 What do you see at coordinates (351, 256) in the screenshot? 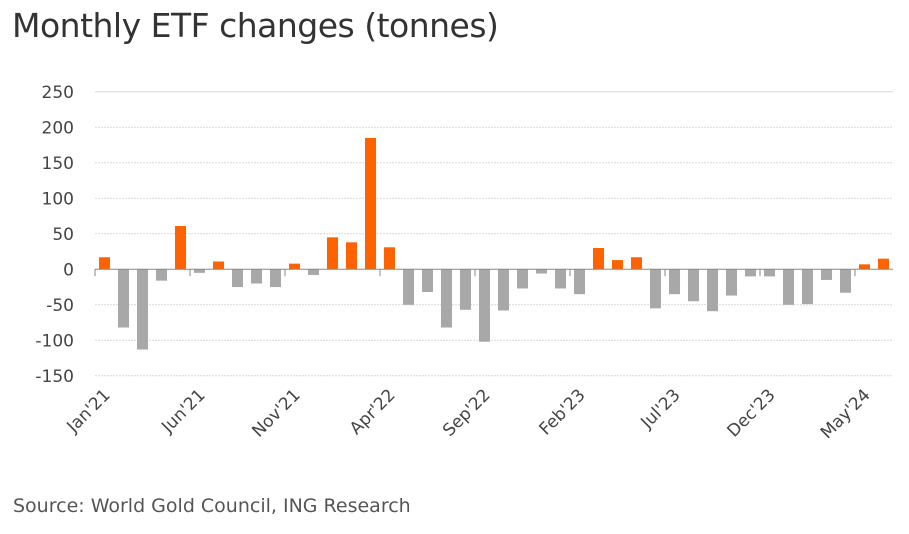
I see `bar-Feb22` at bounding box center [351, 256].